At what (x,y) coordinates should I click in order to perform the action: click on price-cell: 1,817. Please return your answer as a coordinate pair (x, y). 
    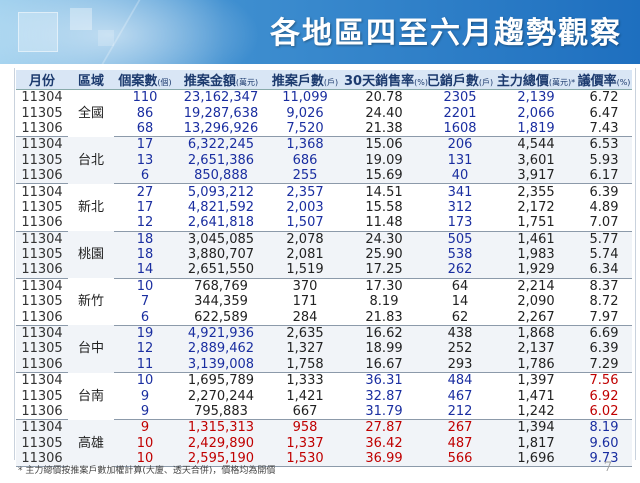
    Looking at the image, I should click on (536, 443).